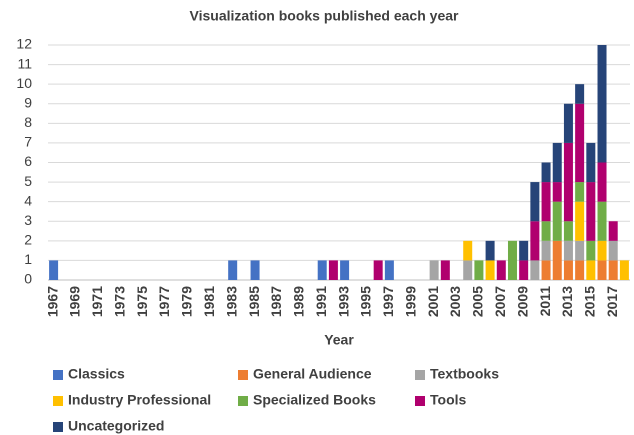 The width and height of the screenshot is (634, 435). What do you see at coordinates (410, 301) in the screenshot?
I see `x-tick-label: 1999` at bounding box center [410, 301].